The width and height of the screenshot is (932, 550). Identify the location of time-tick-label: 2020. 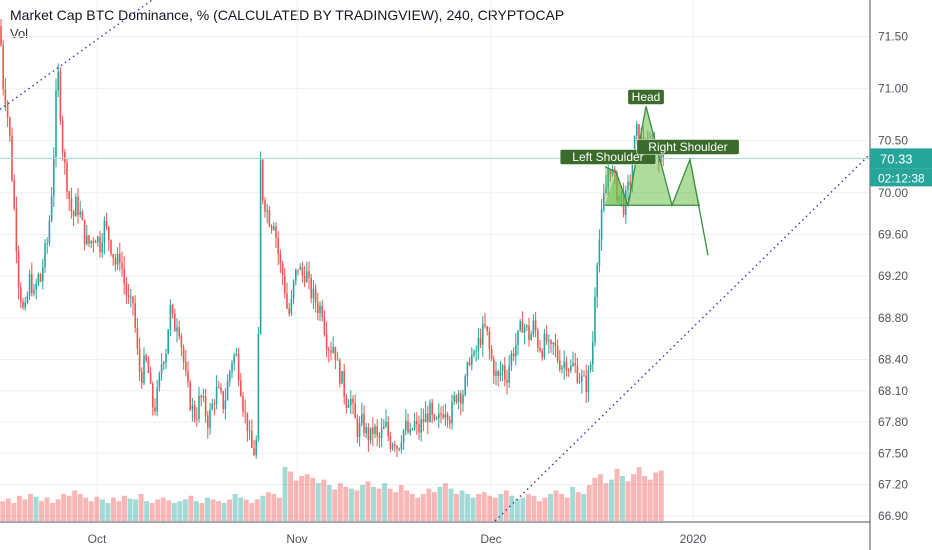
(693, 539).